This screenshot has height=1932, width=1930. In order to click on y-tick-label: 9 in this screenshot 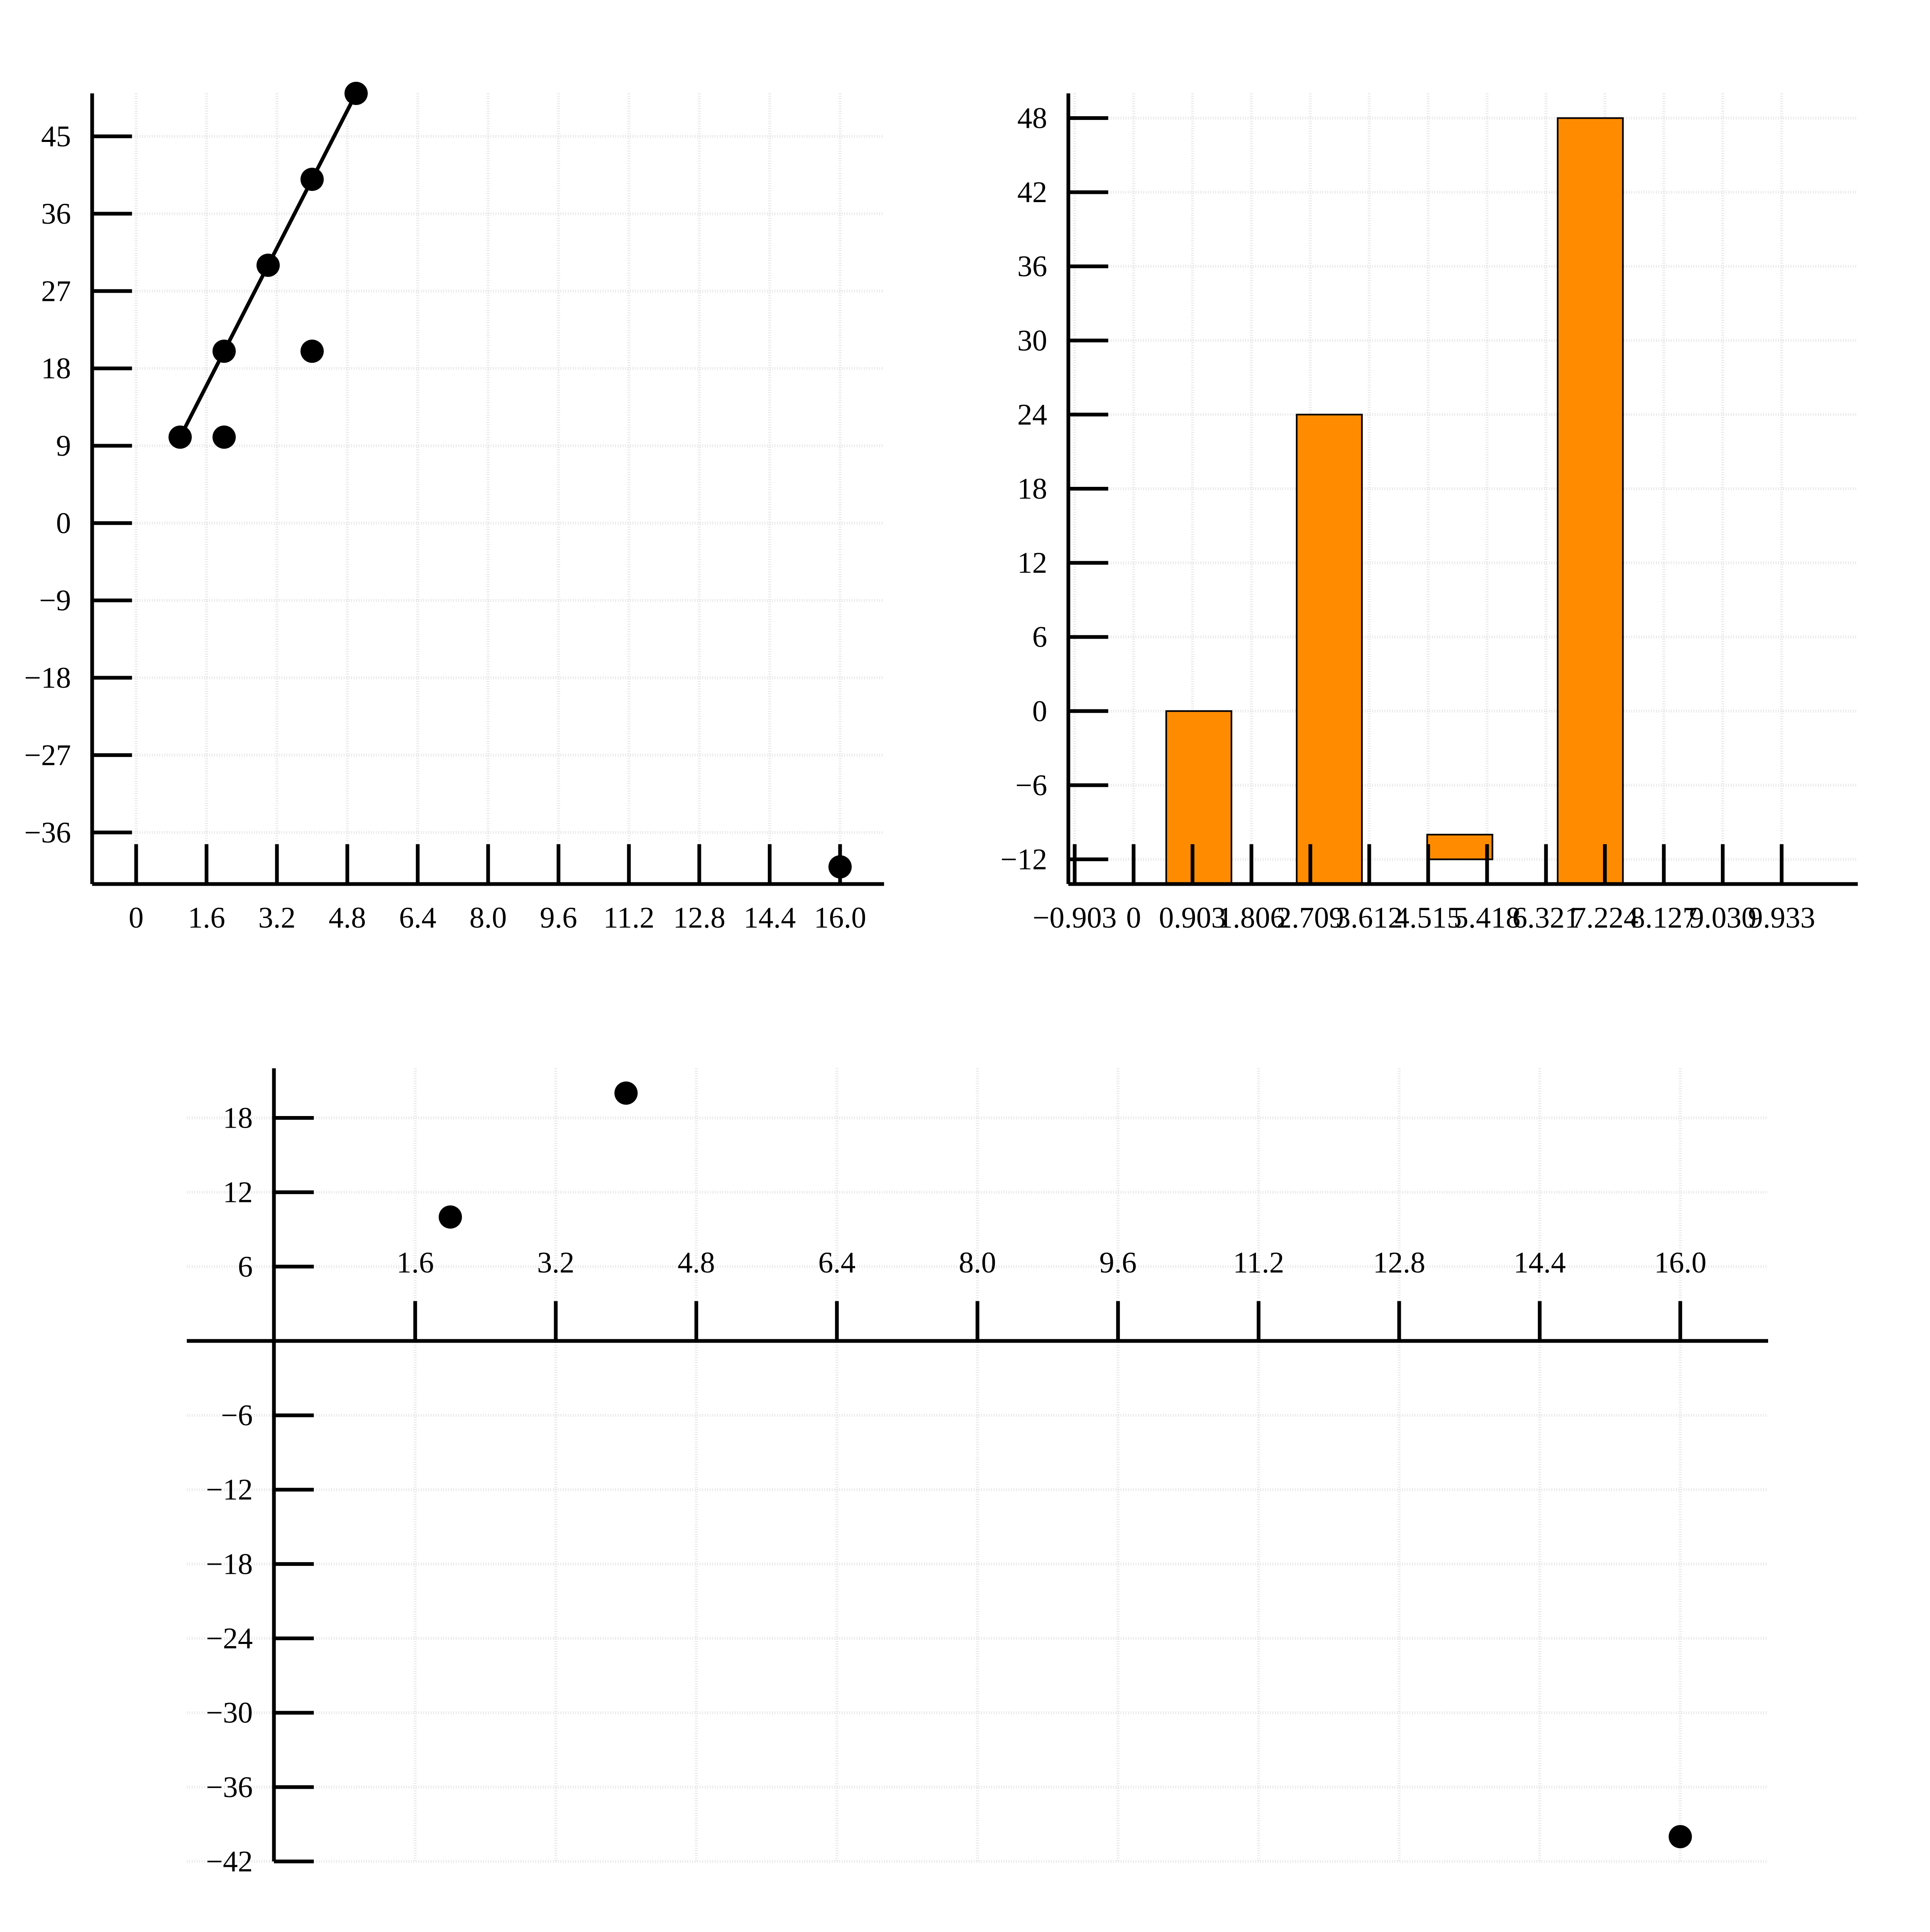, I will do `click(63, 445)`.